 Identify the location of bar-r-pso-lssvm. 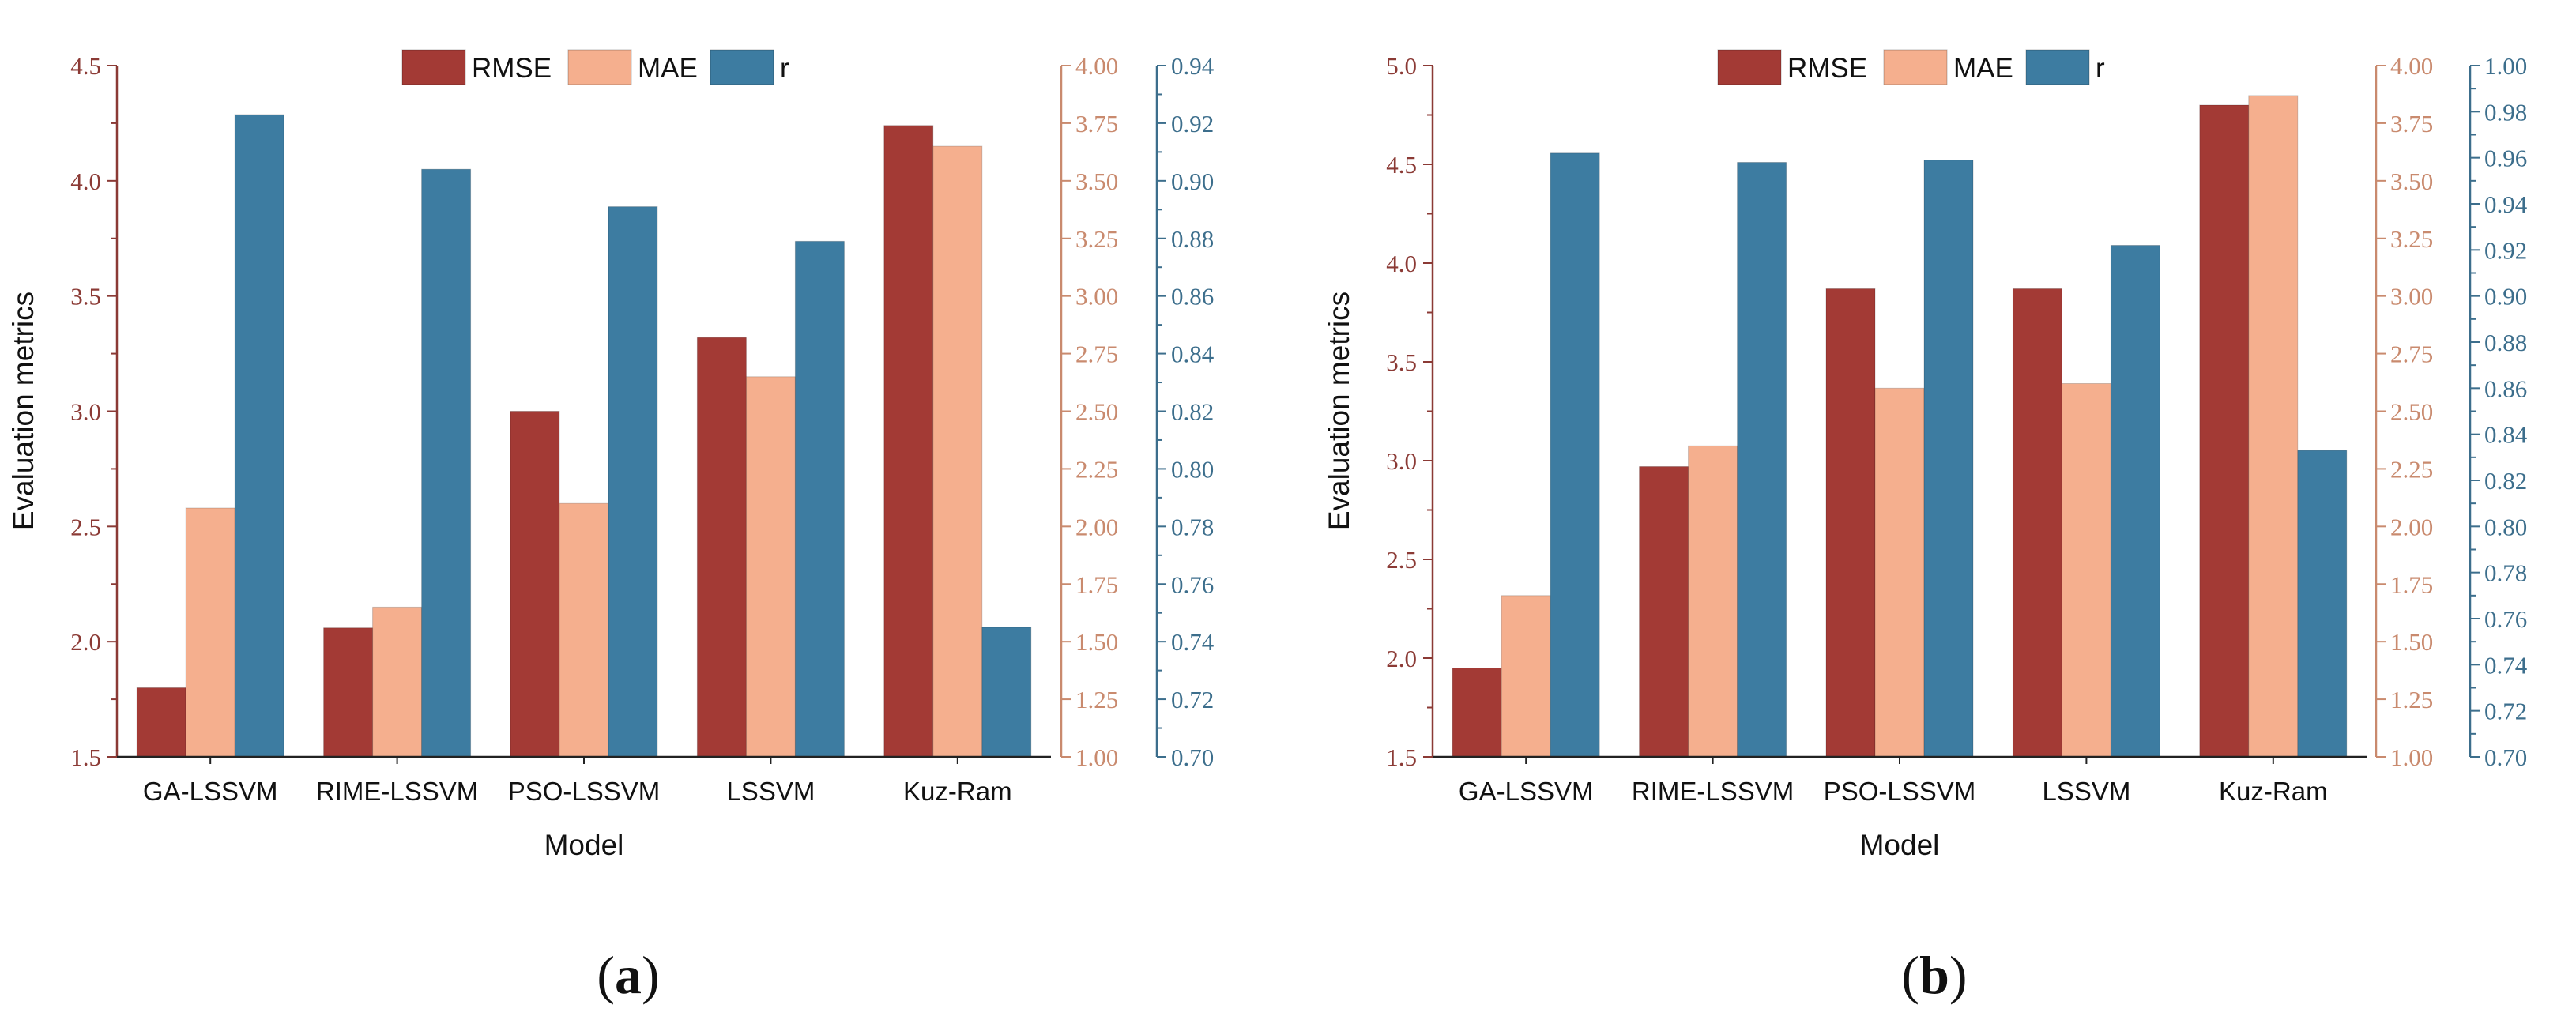
(633, 482).